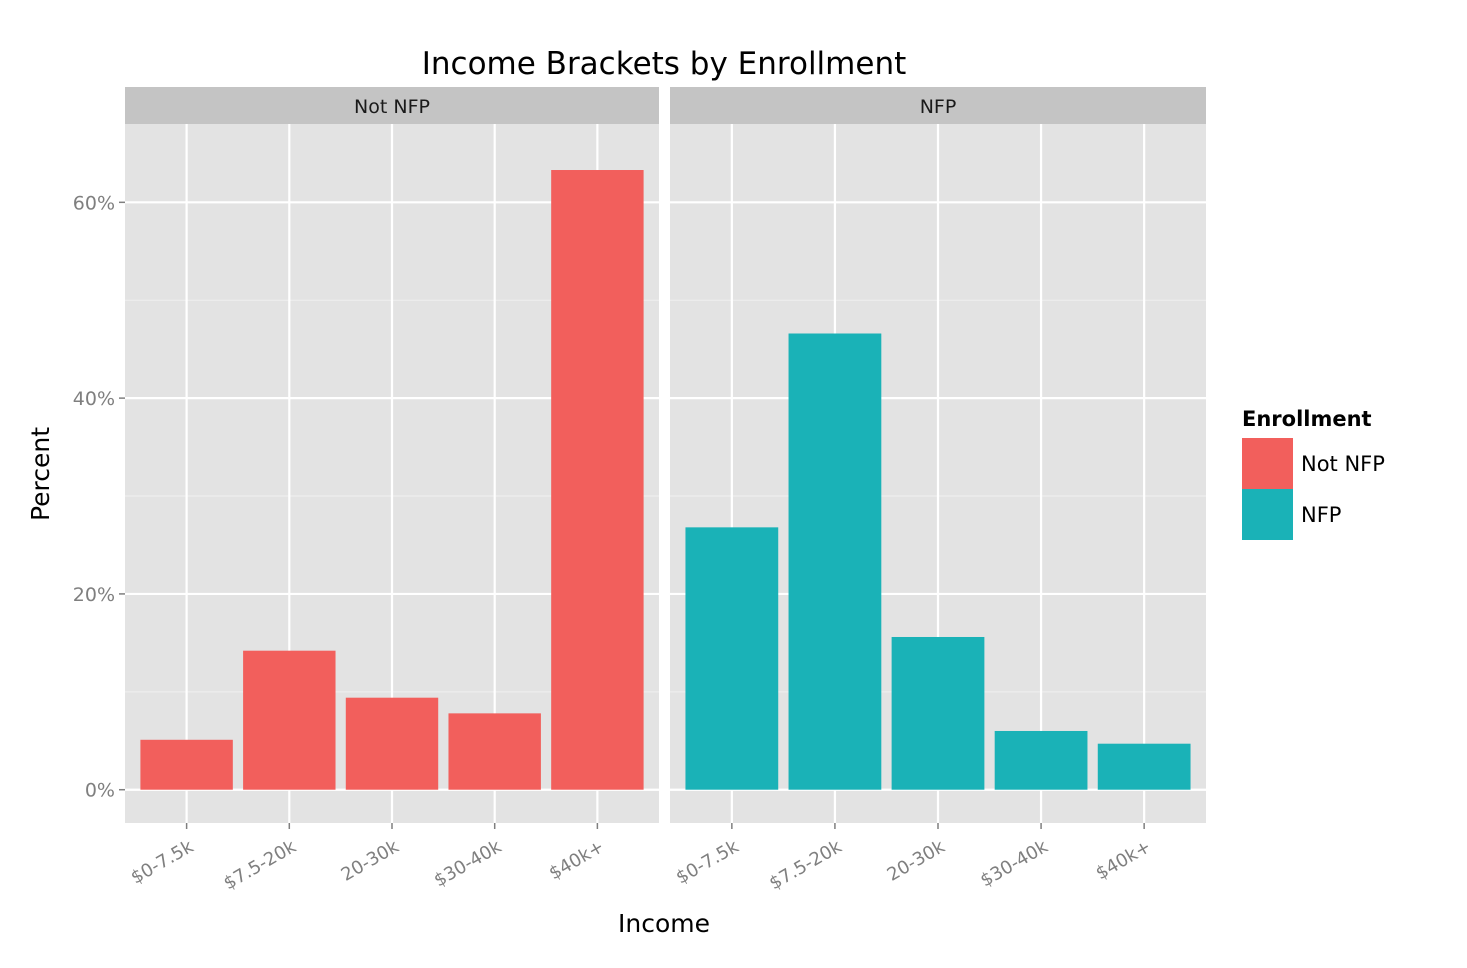 The width and height of the screenshot is (1467, 968). I want to click on legend-entry-nfp: NFP, so click(1291, 514).